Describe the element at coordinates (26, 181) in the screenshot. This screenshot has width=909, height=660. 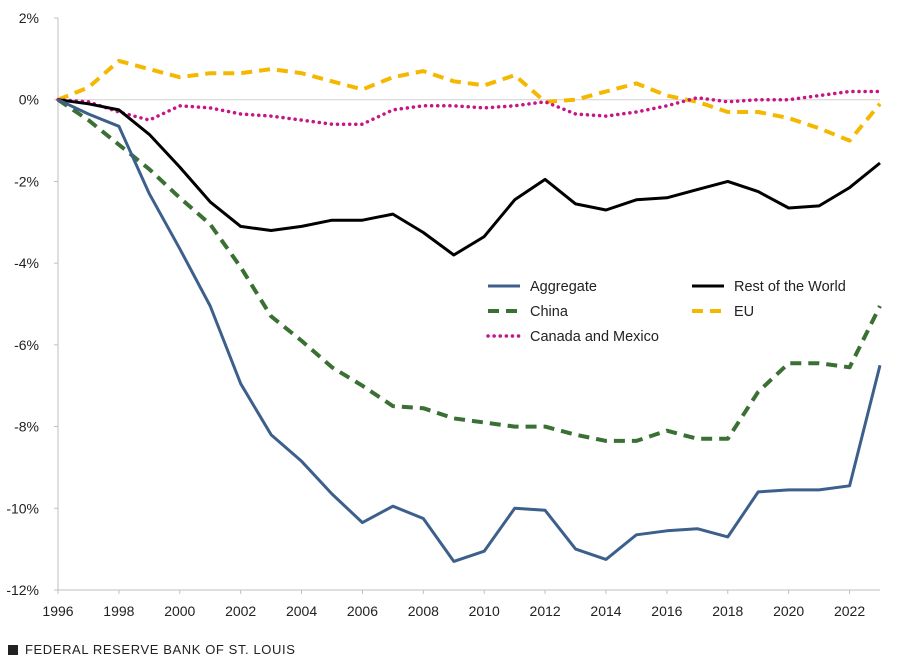
I see `y-tick-label: -2%` at that location.